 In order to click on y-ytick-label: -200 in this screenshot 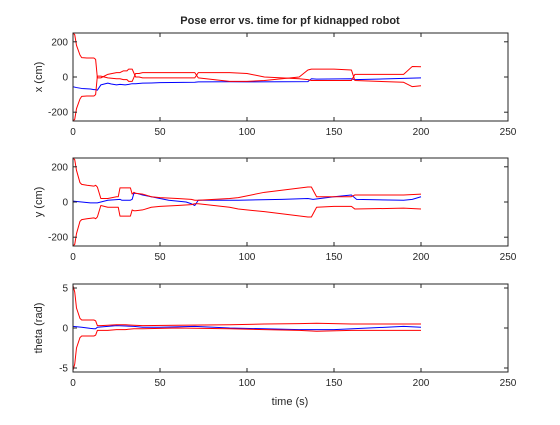, I will do `click(58, 238)`.